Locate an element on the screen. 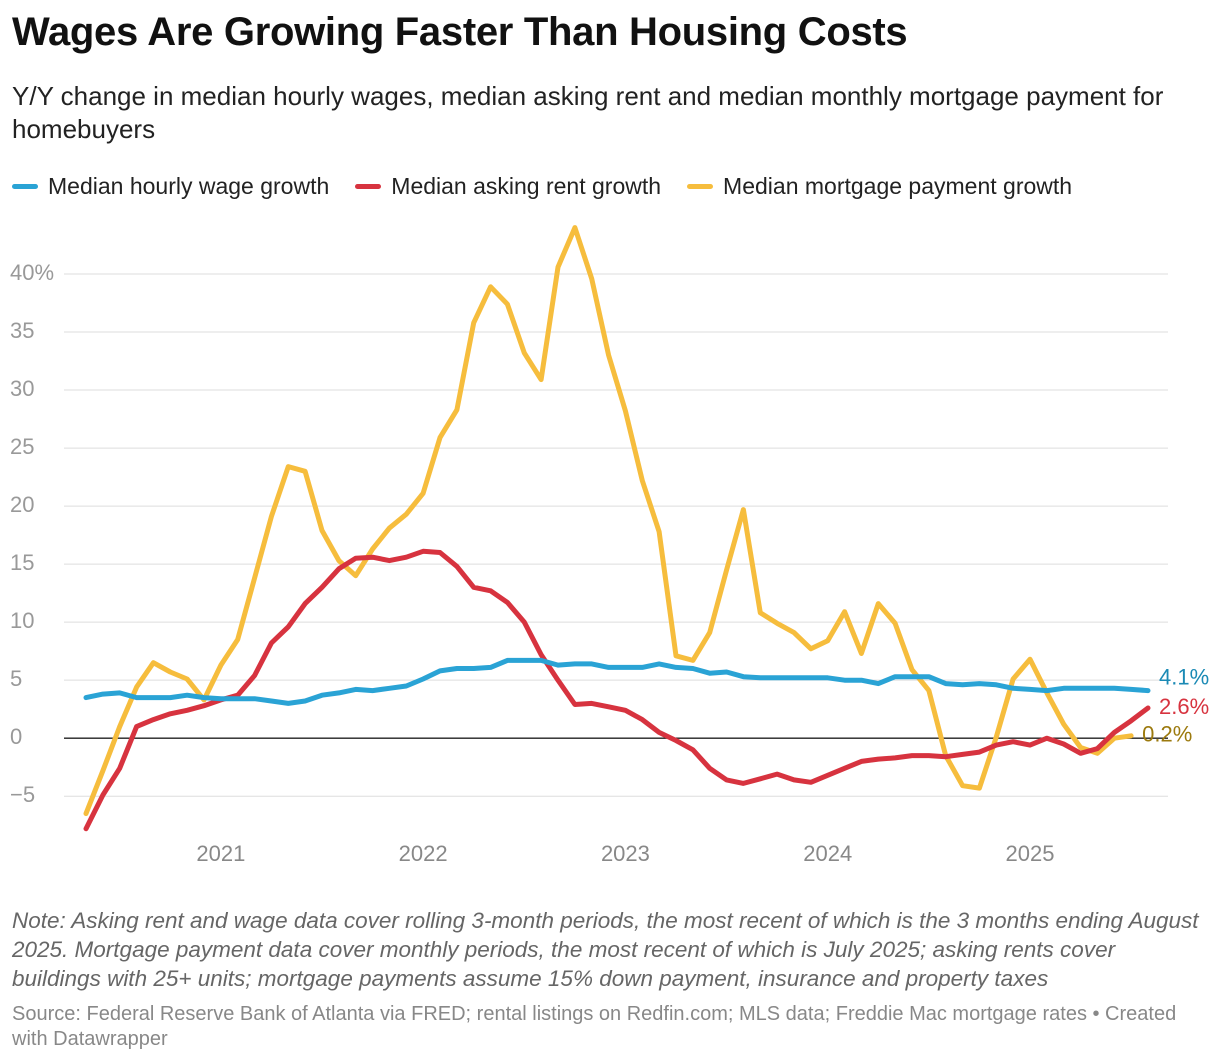 The height and width of the screenshot is (1064, 1220). legend-item: Median hourly wage growth is located at coordinates (170, 186).